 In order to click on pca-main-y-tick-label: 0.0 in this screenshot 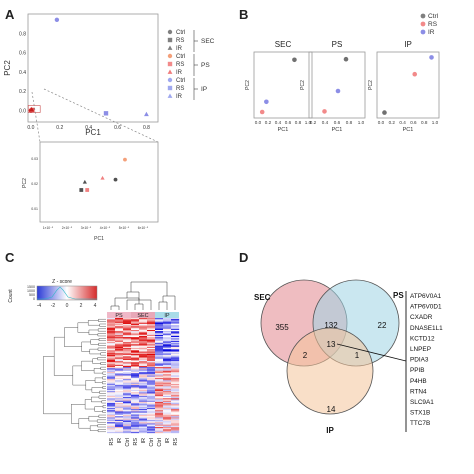, I will do `click(22, 111)`.